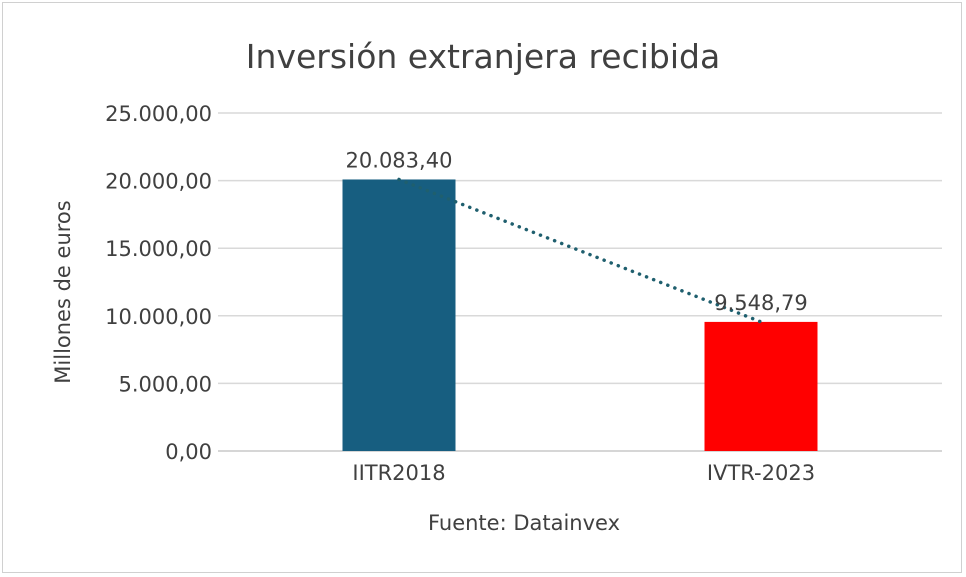 The height and width of the screenshot is (577, 966). What do you see at coordinates (524, 523) in the screenshot?
I see `x-axis-label: Fuente: Datainvex` at bounding box center [524, 523].